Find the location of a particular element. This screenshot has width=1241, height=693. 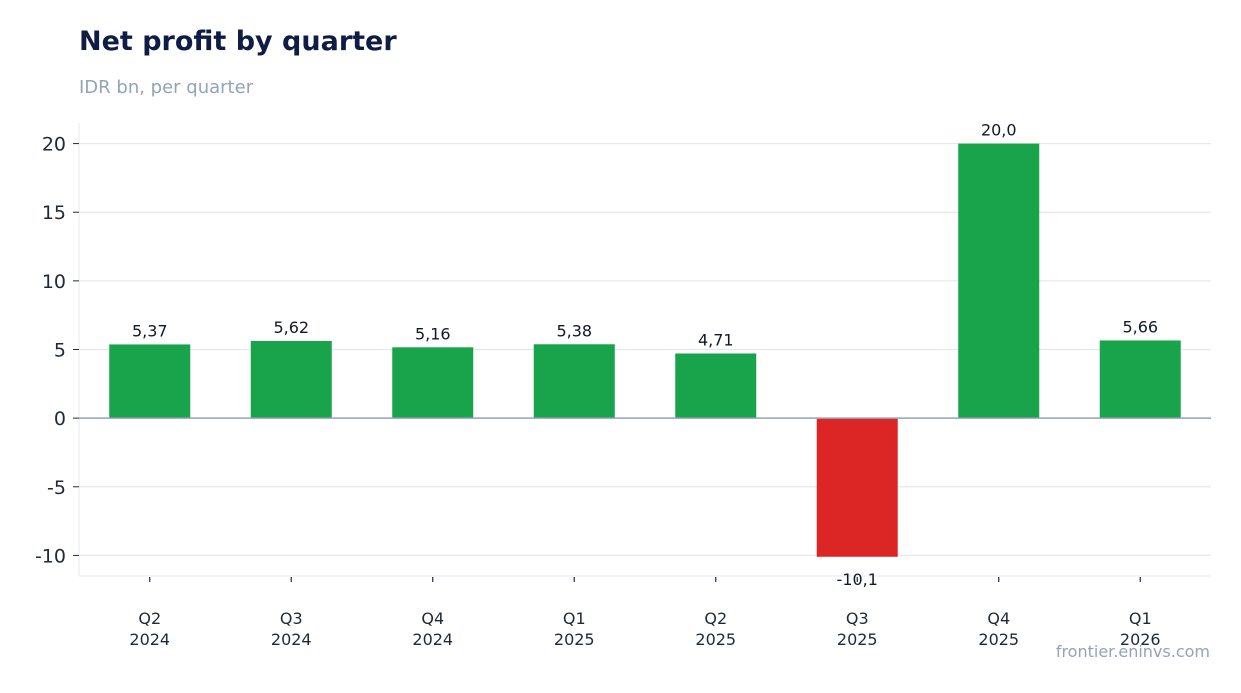

chart-title: Net profit by quarter is located at coordinates (238, 41).